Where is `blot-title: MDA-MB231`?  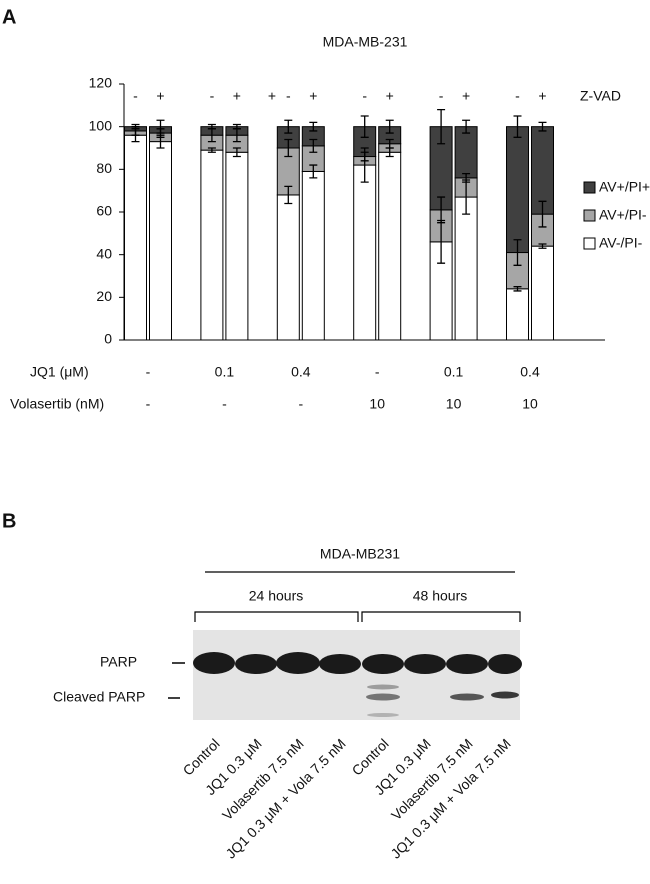 blot-title: MDA-MB231 is located at coordinates (360, 554).